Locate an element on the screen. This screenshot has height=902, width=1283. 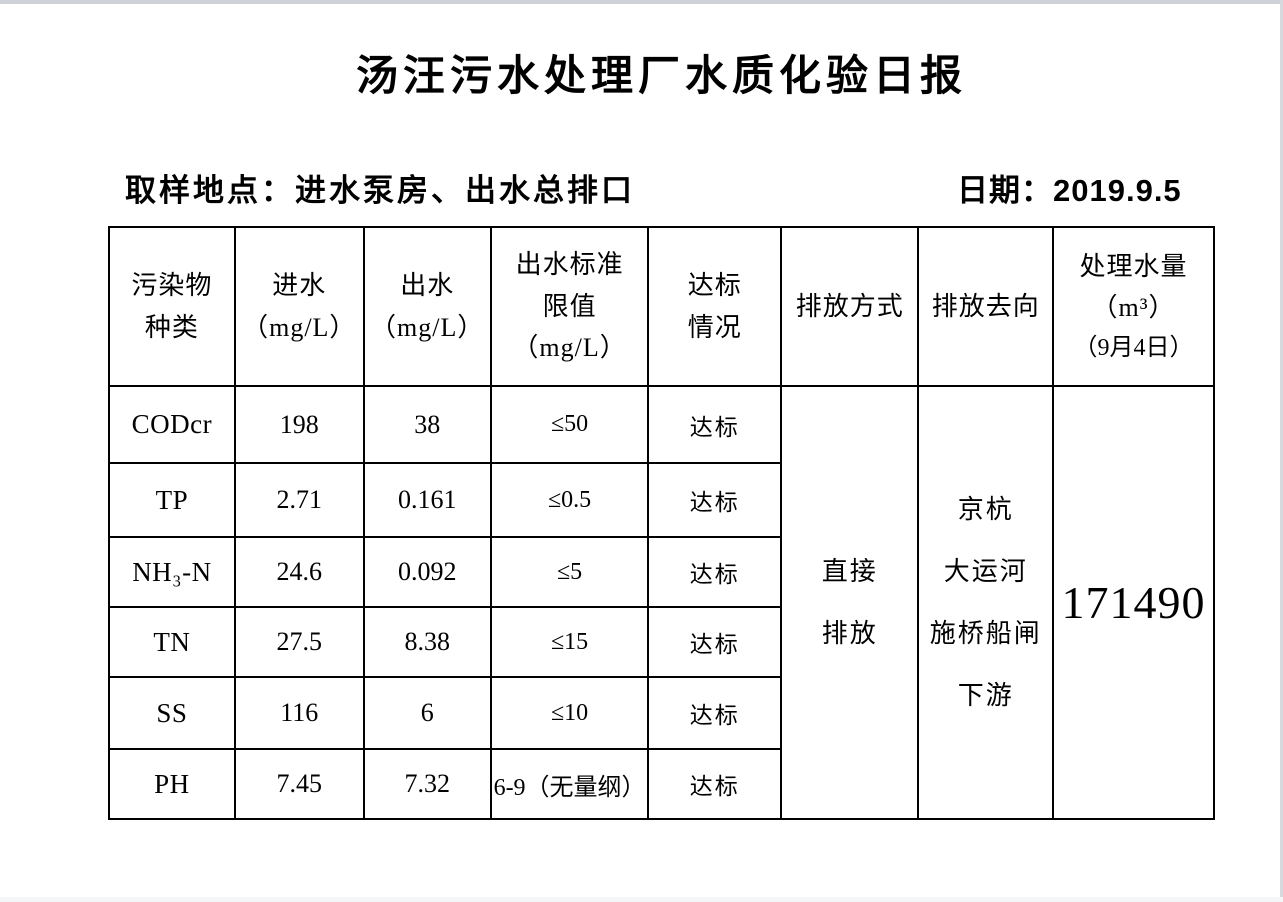
destination-line: 下游 is located at coordinates (985, 695).